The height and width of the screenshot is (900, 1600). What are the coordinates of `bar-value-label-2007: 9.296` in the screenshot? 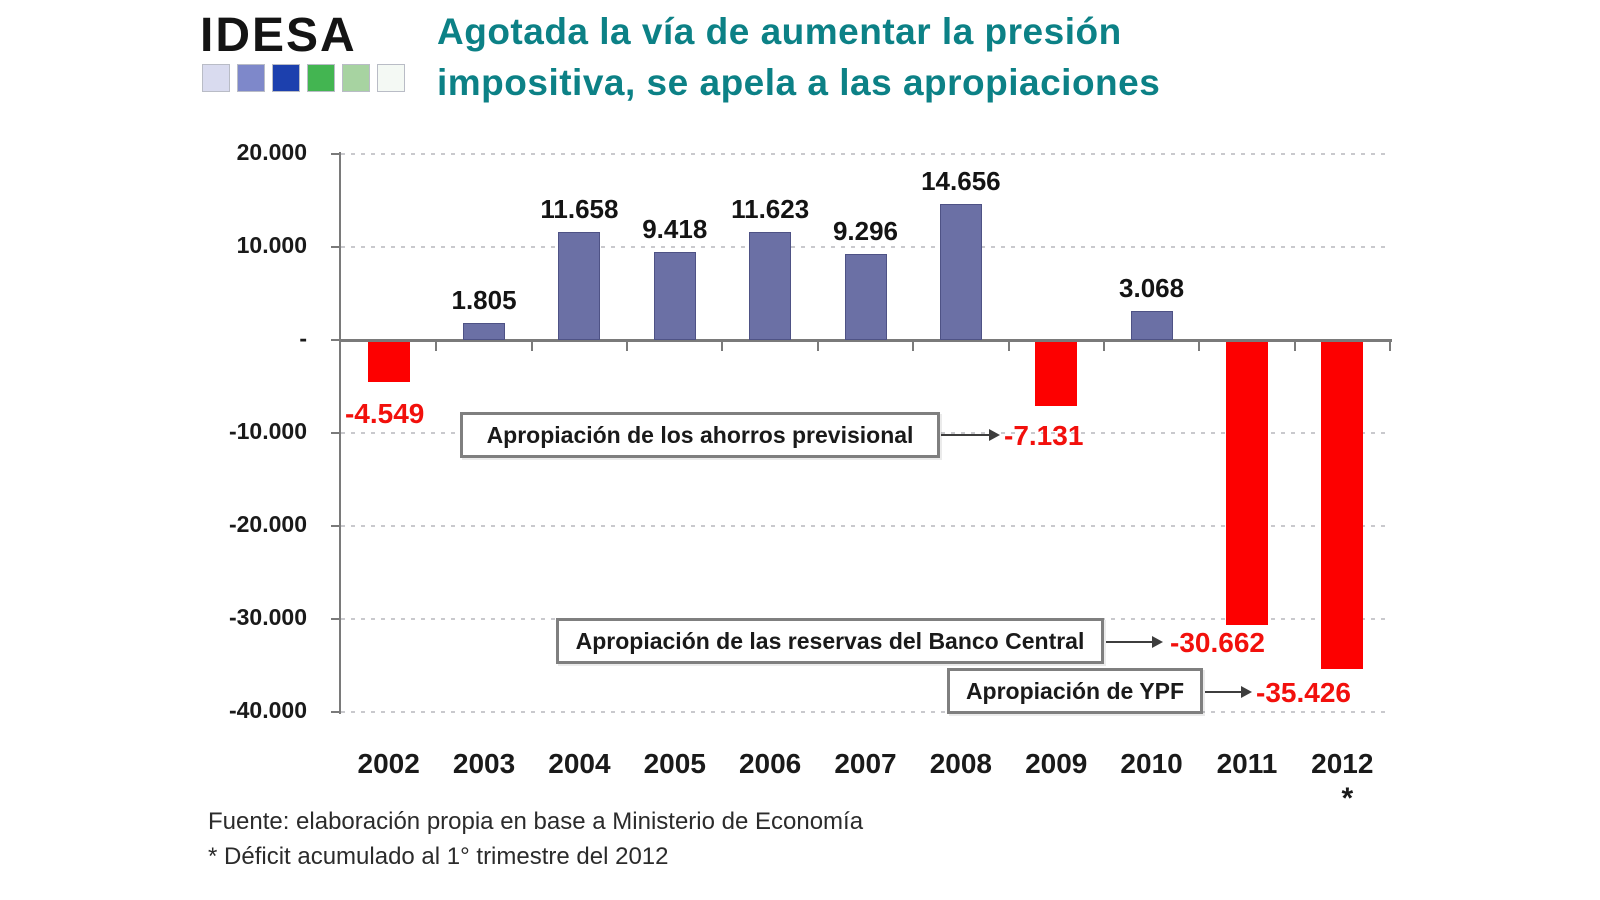 It's located at (865, 230).